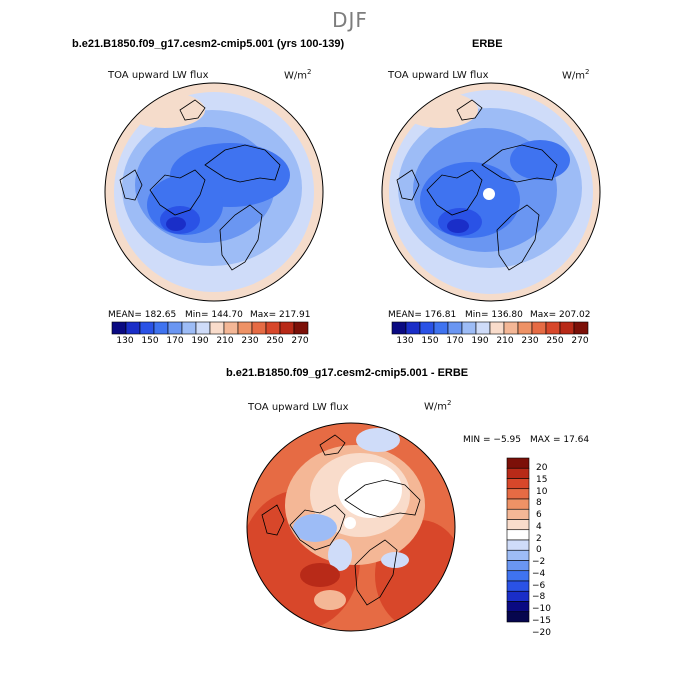 This screenshot has width=700, height=700. Describe the element at coordinates (214, 192) in the screenshot. I see `panel1-map` at that location.